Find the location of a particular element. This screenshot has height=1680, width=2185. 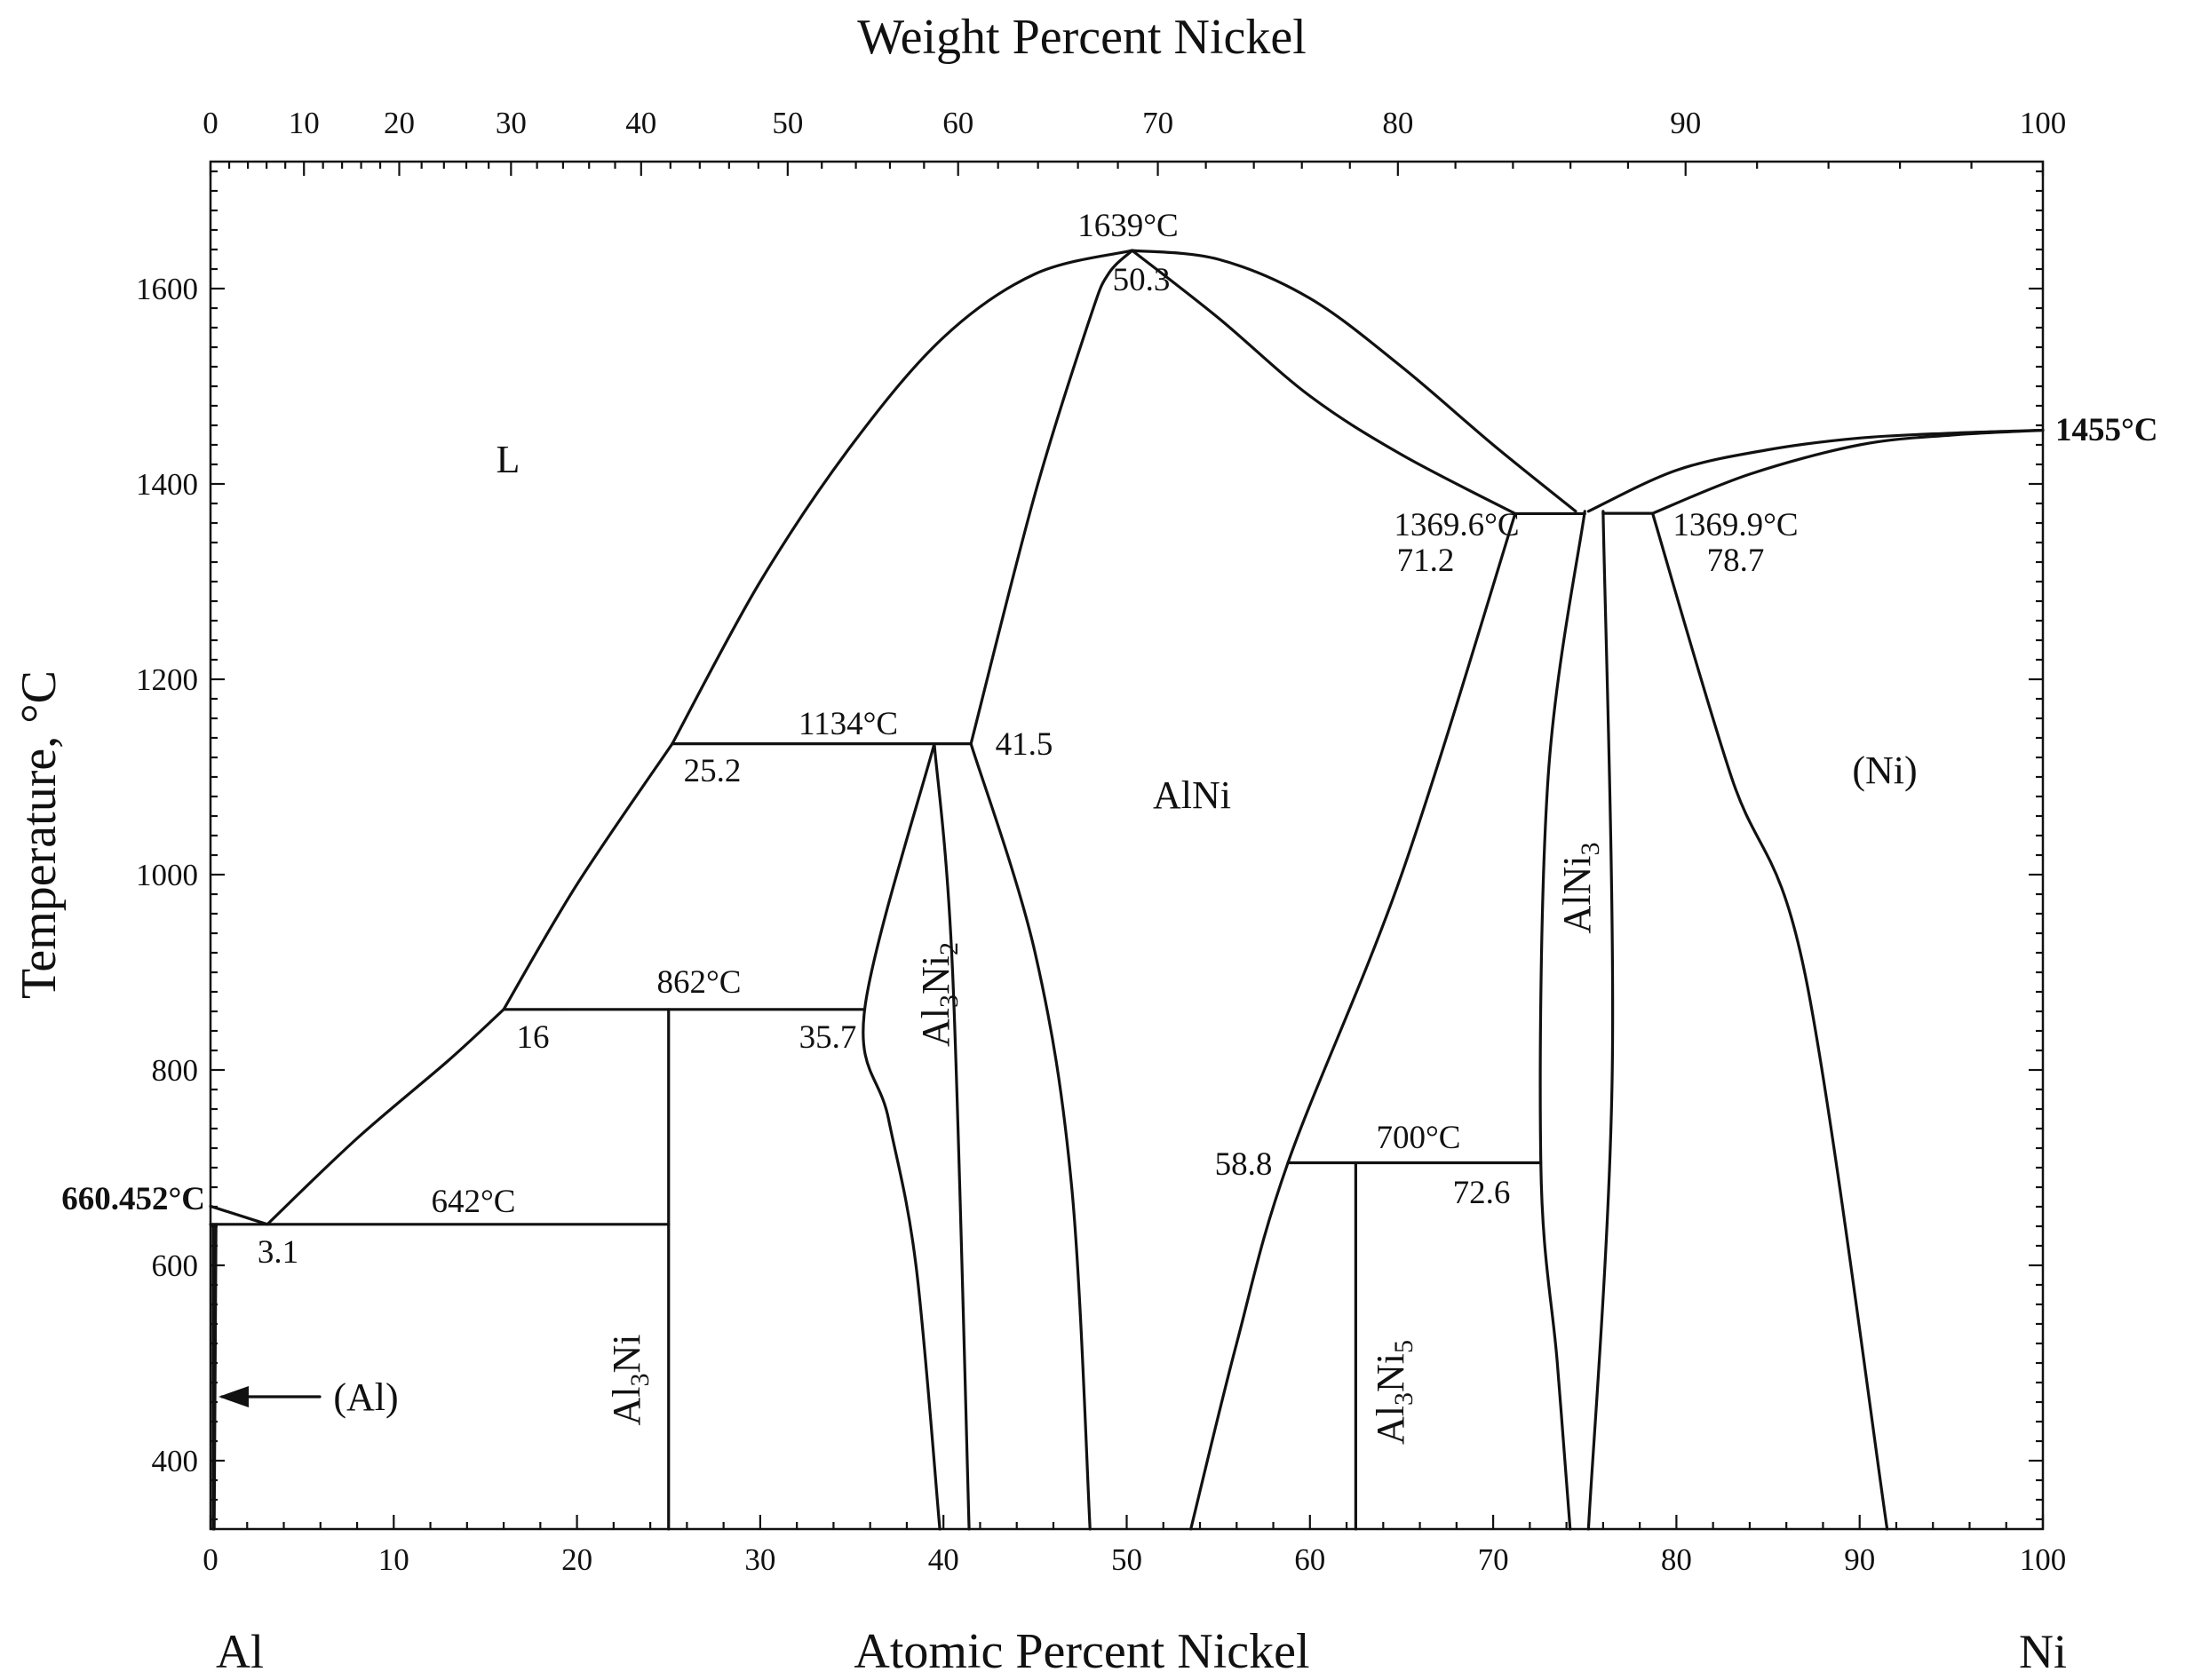

boundary-liquidus-ni is located at coordinates (1815, 470).